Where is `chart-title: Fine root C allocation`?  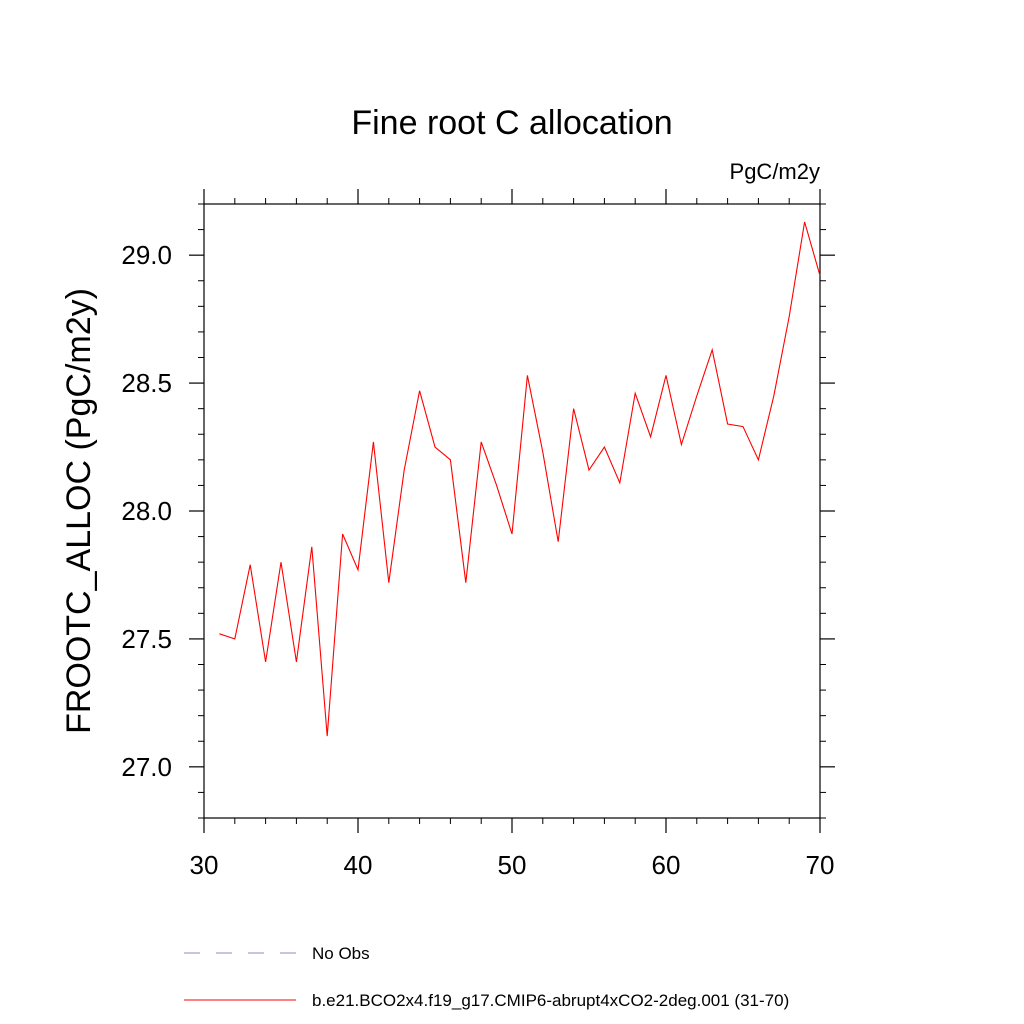 chart-title: Fine root C allocation is located at coordinates (511, 123).